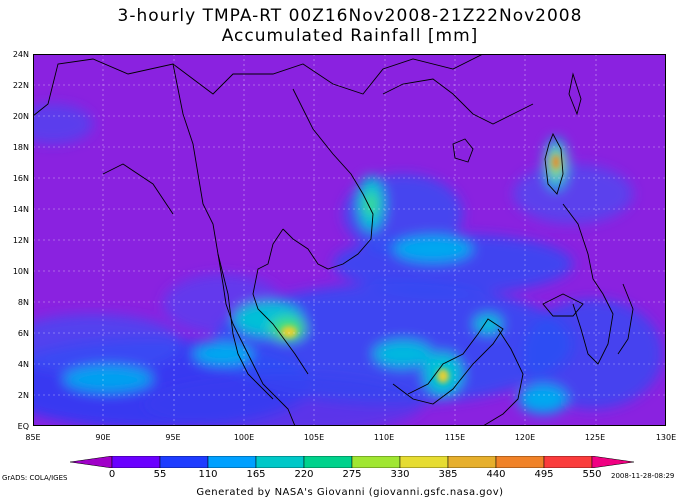  I want to click on y-tick-label: 12N, so click(20, 240).